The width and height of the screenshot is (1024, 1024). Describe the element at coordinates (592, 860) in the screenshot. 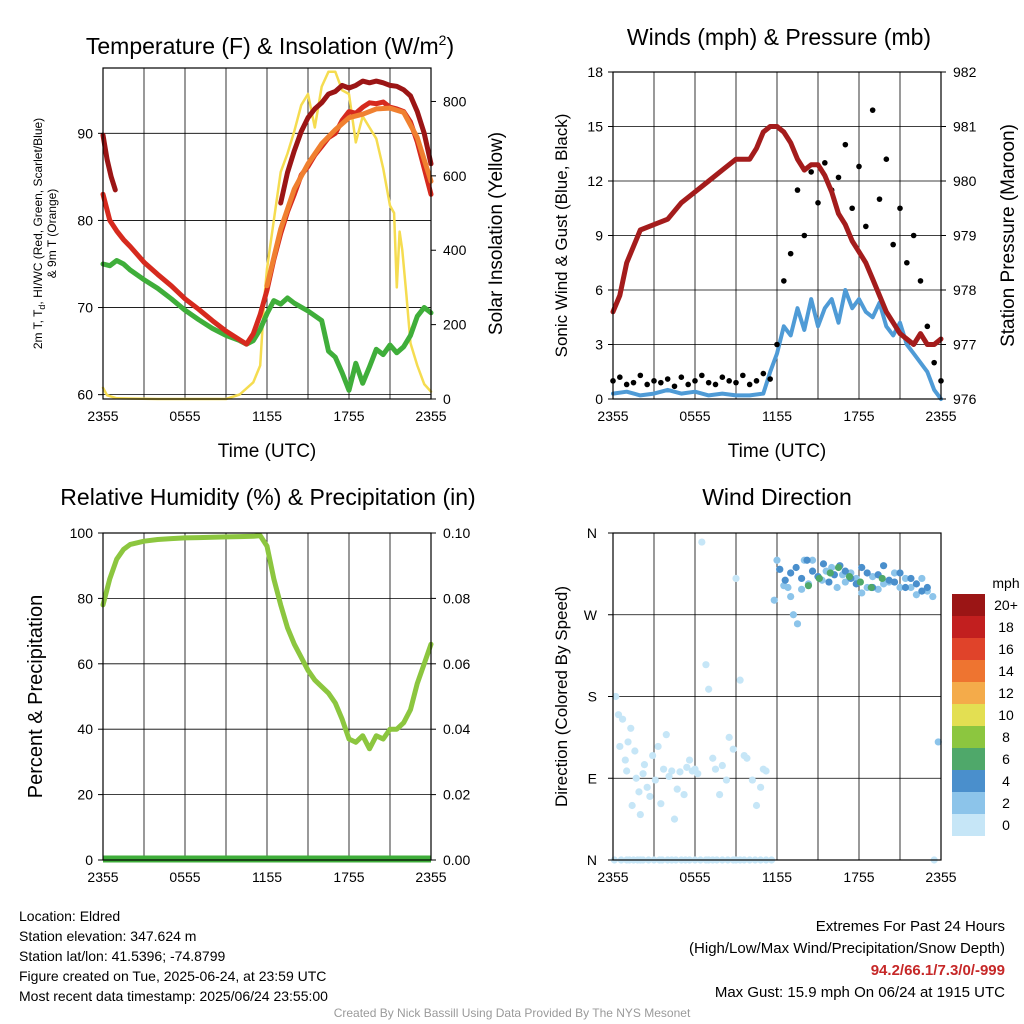

I see `y-tick-label: N` at that location.